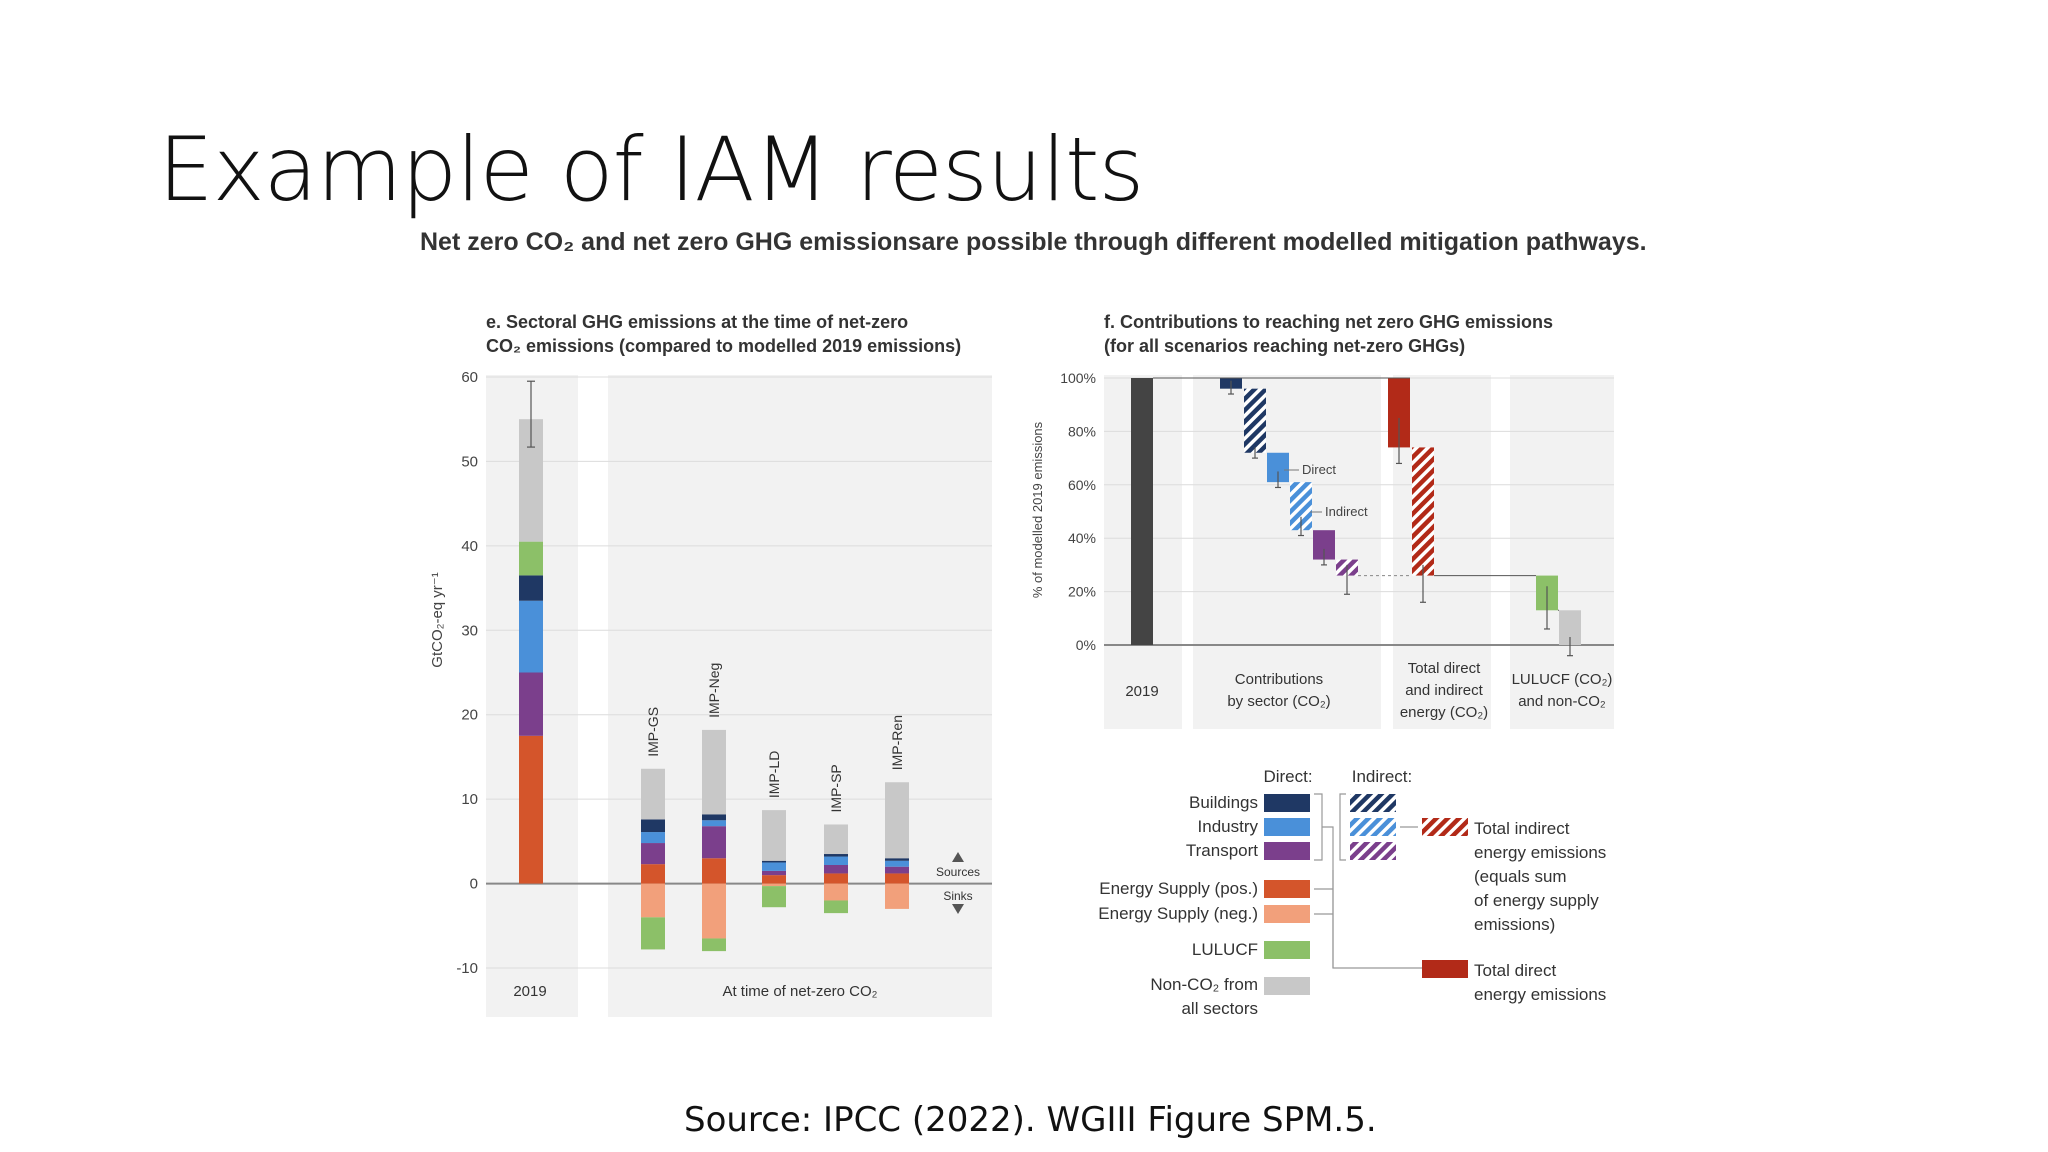 This screenshot has width=2048, height=1152. What do you see at coordinates (958, 909) in the screenshot?
I see `sinks-arrow-icon` at bounding box center [958, 909].